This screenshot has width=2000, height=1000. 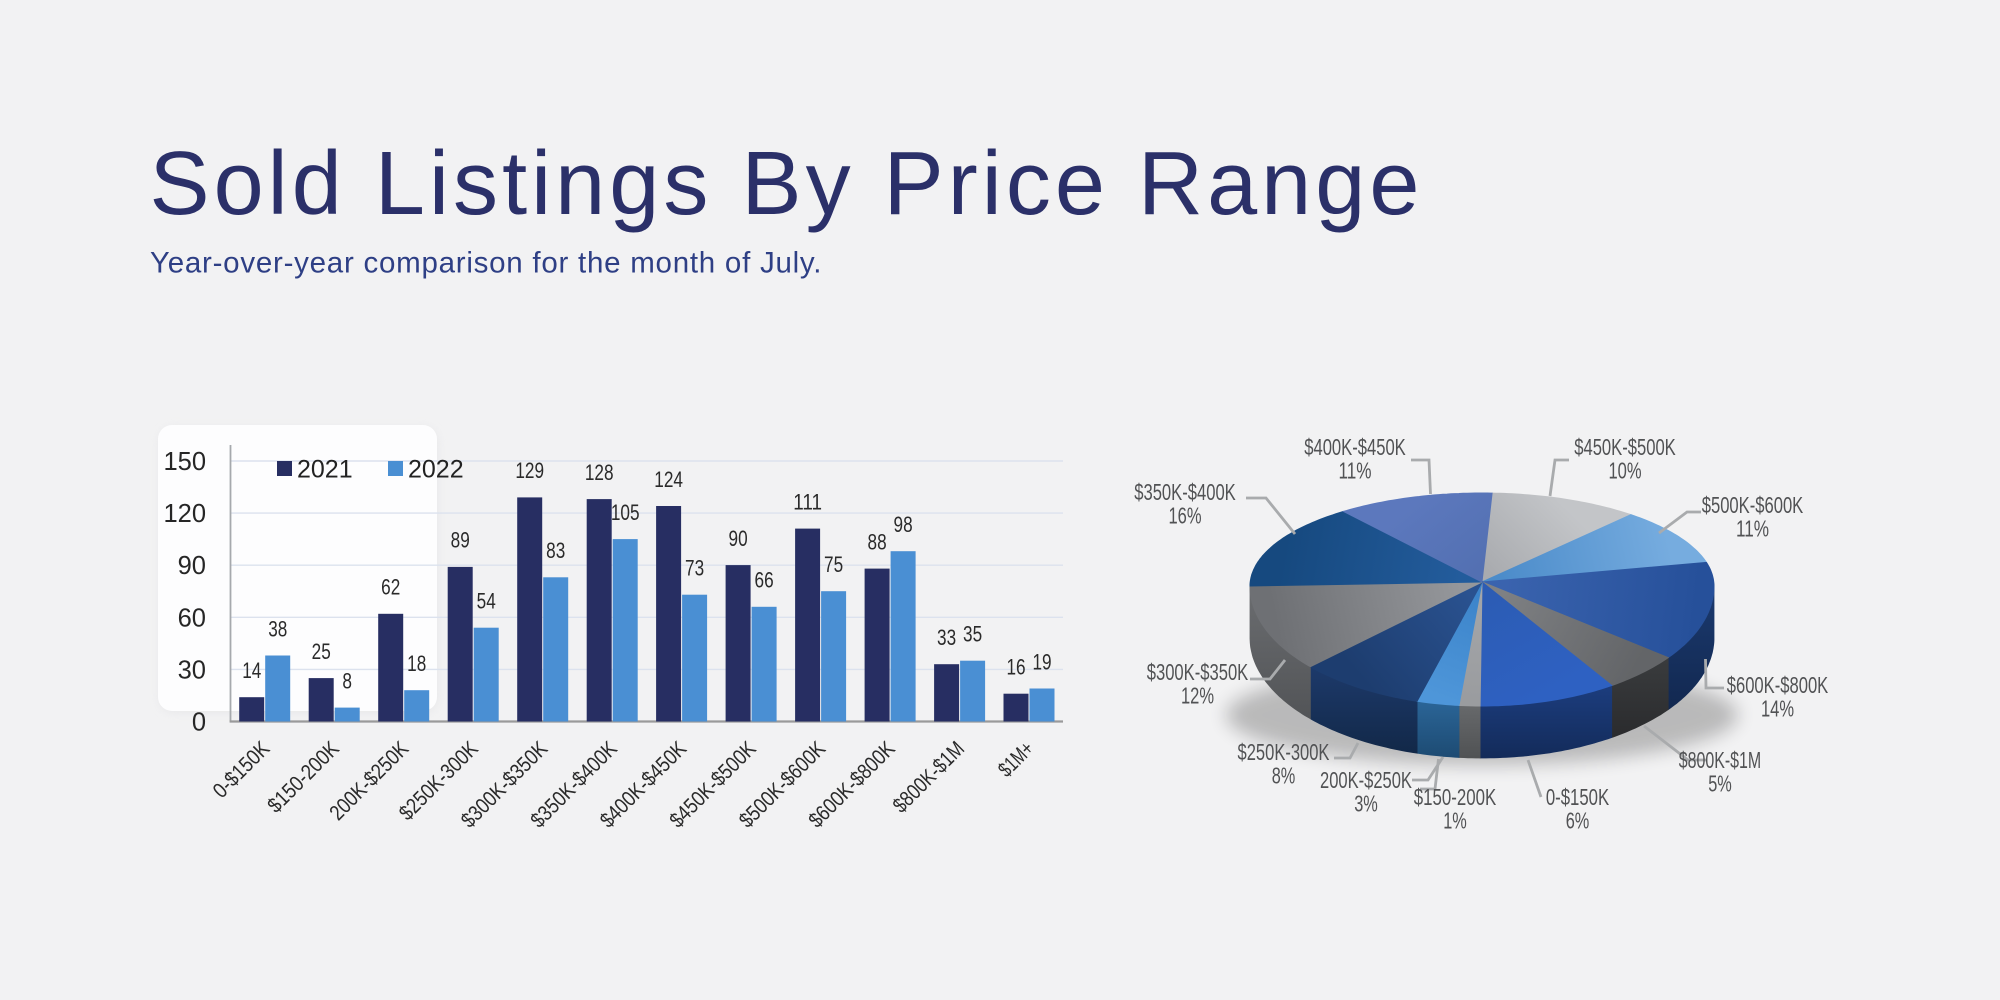 What do you see at coordinates (529, 470) in the screenshot?
I see `svg-text: 129` at bounding box center [529, 470].